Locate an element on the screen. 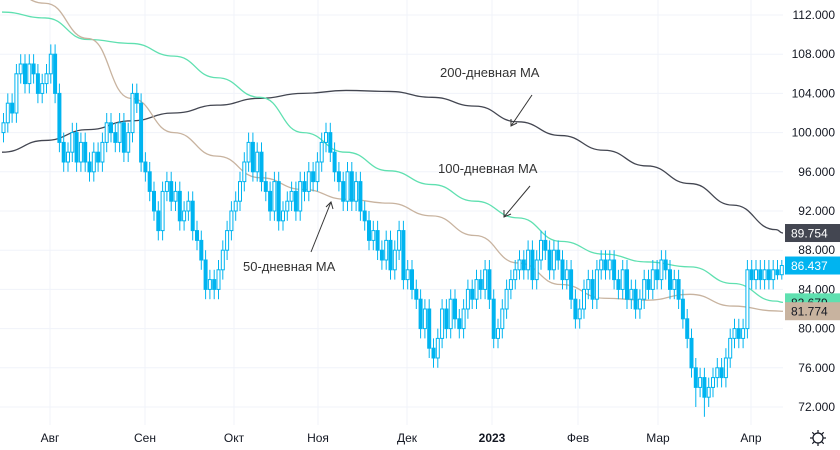 The height and width of the screenshot is (450, 840). gear-icon is located at coordinates (818, 438).